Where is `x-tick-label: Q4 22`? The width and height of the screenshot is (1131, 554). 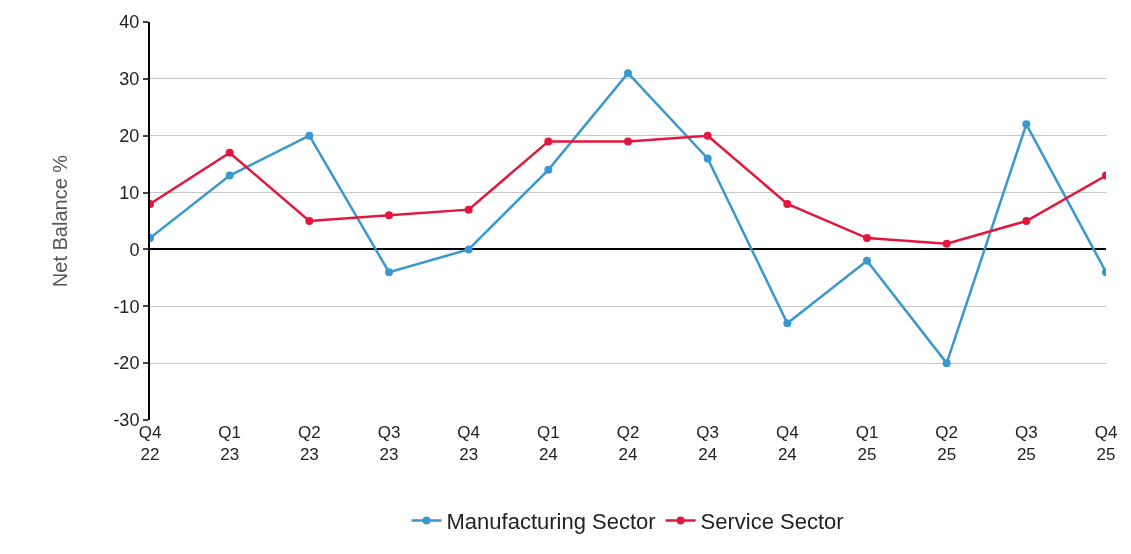 x-tick-label: Q4 22 is located at coordinates (150, 444).